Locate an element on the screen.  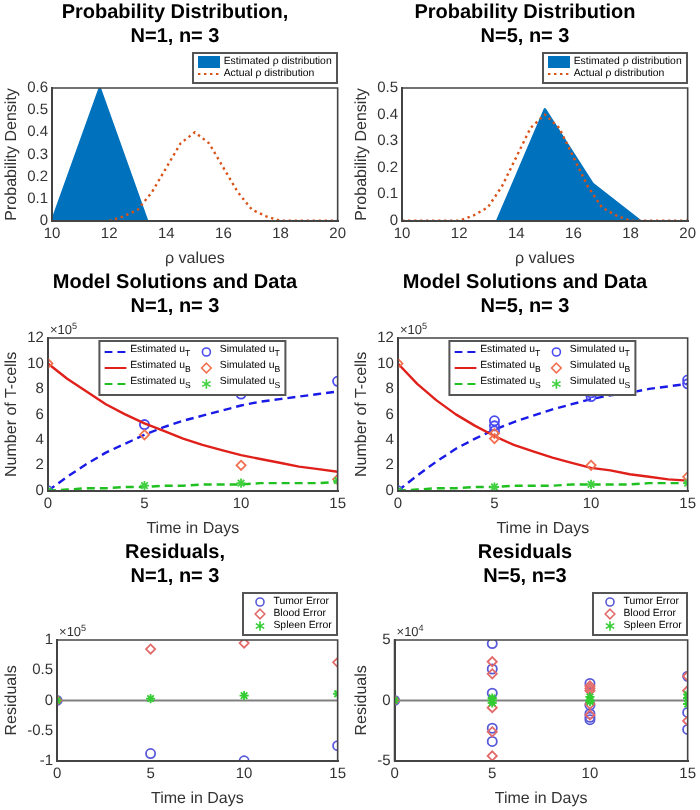
chart-title: Model Solutions and Data N=1, n= 3 is located at coordinates (175, 295).